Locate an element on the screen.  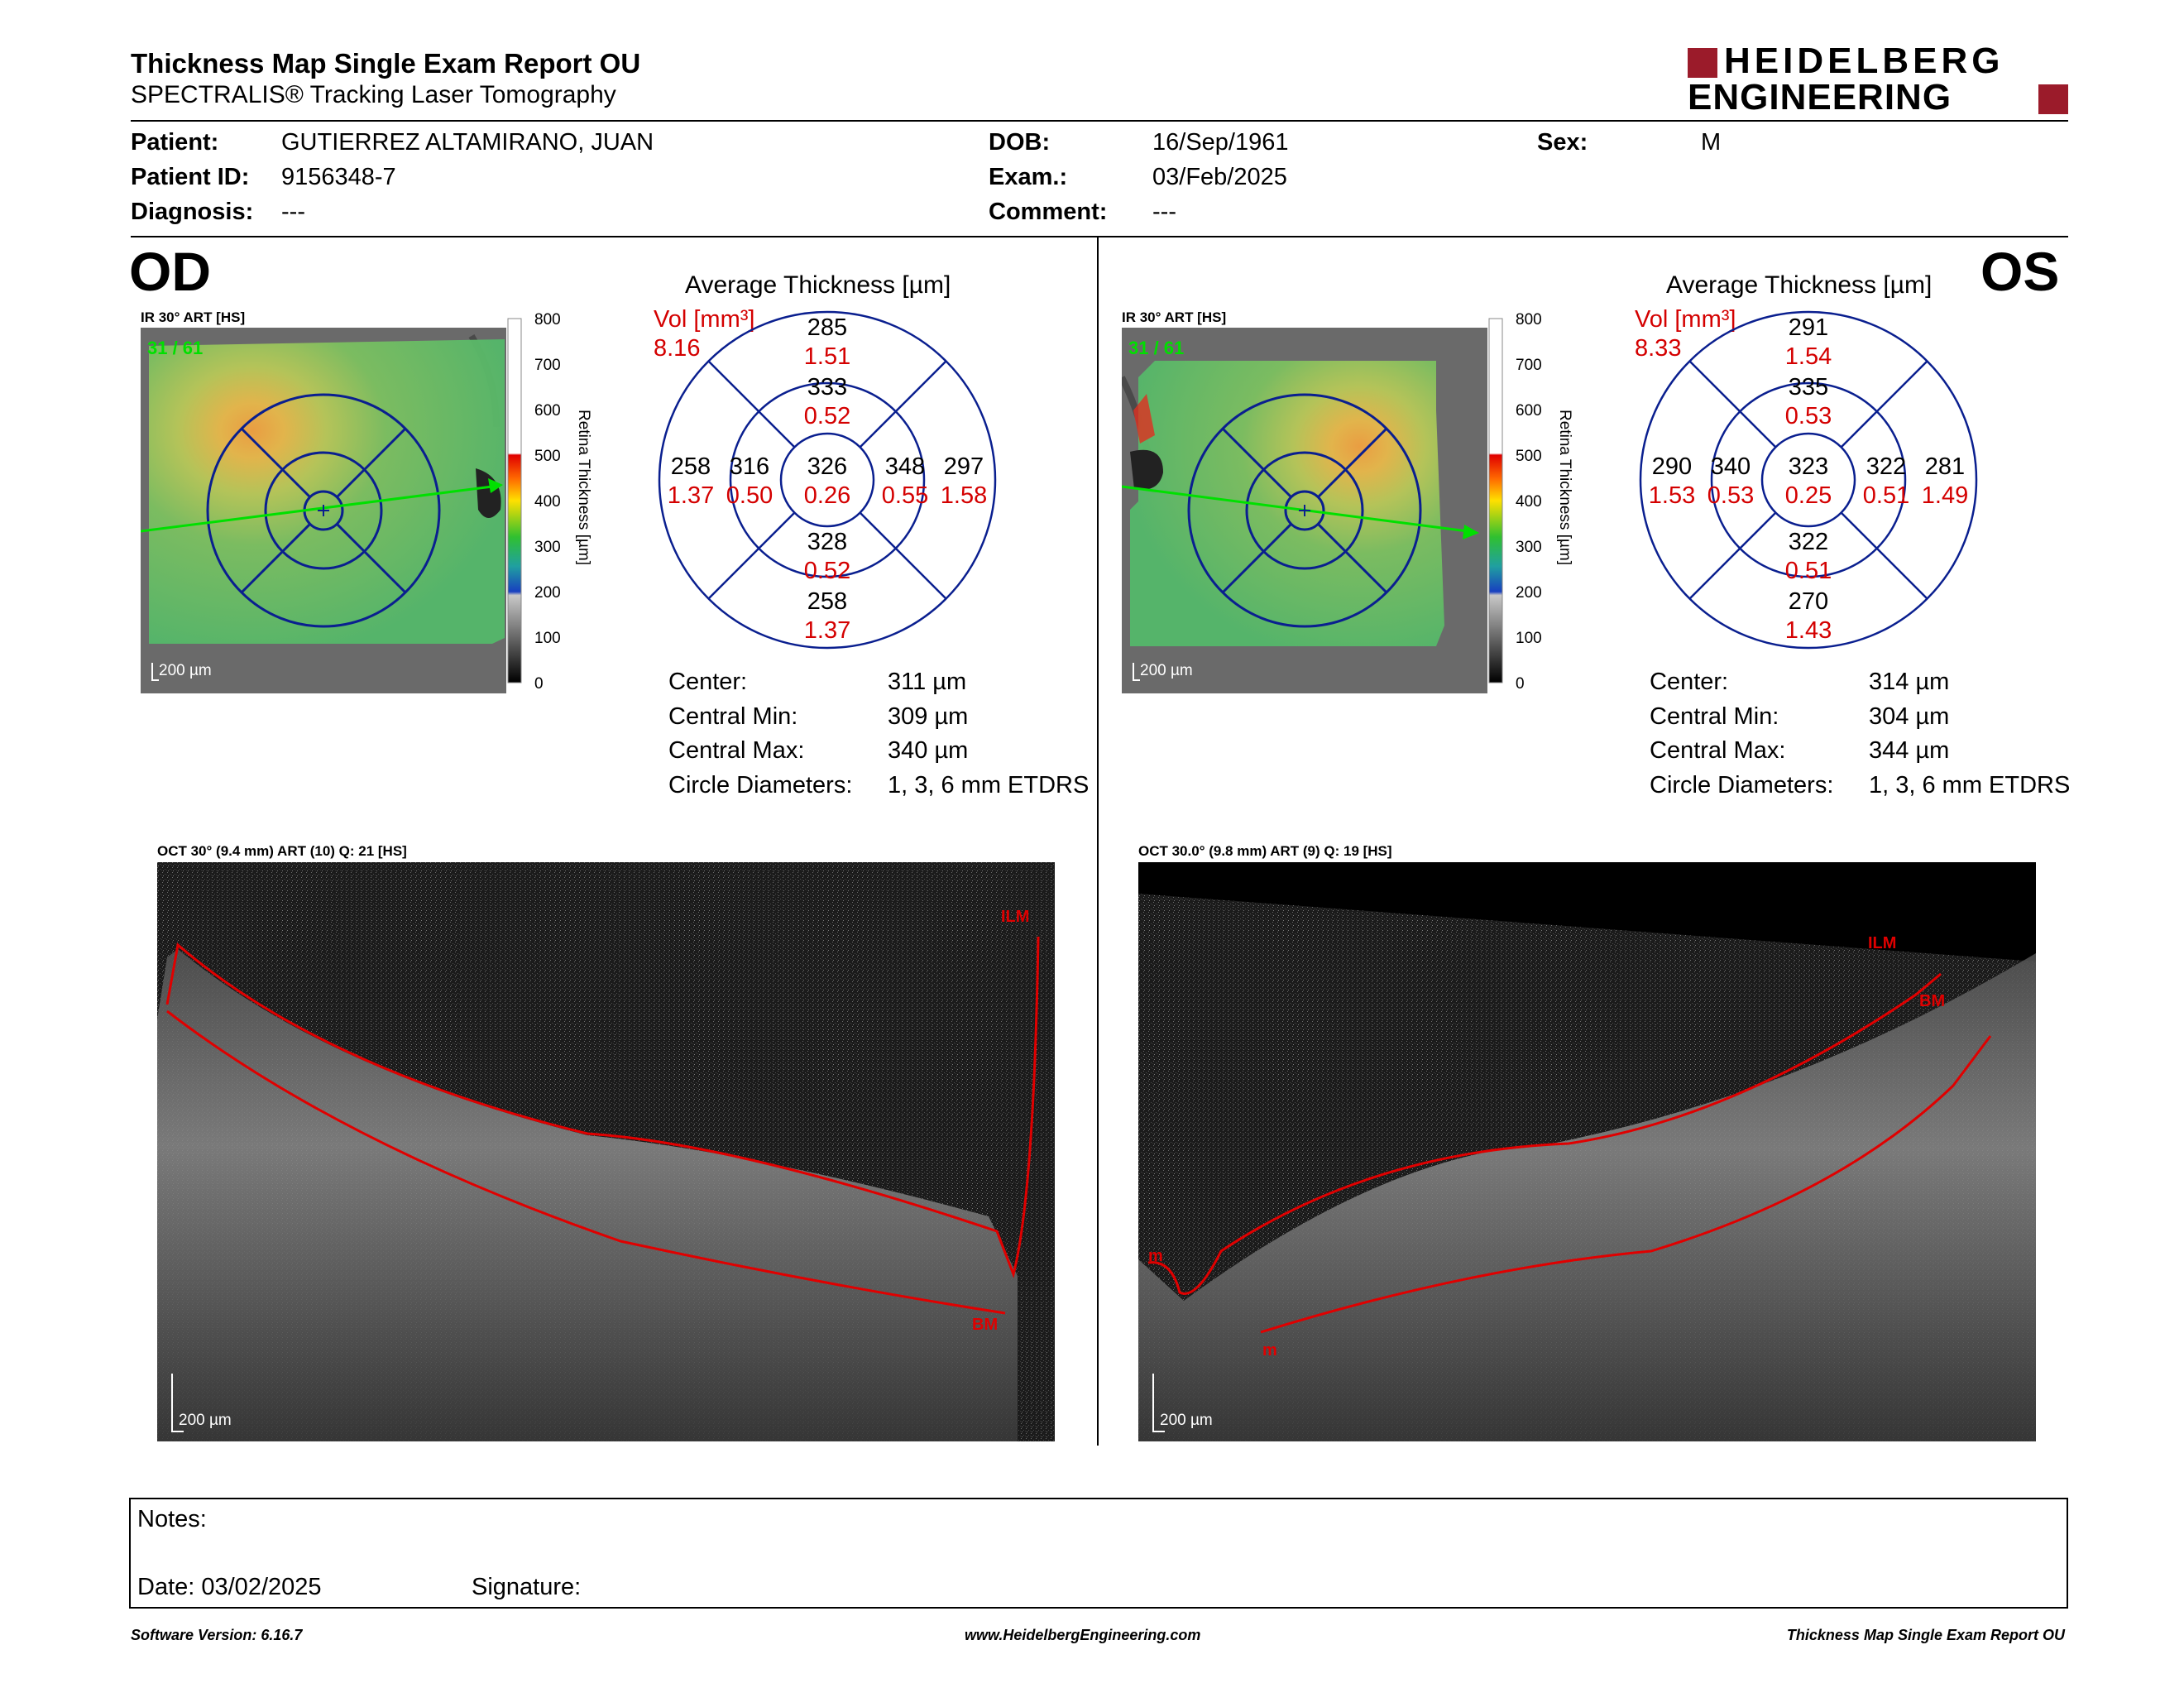
od-outer-nasal-v: 1.58 is located at coordinates (964, 495).